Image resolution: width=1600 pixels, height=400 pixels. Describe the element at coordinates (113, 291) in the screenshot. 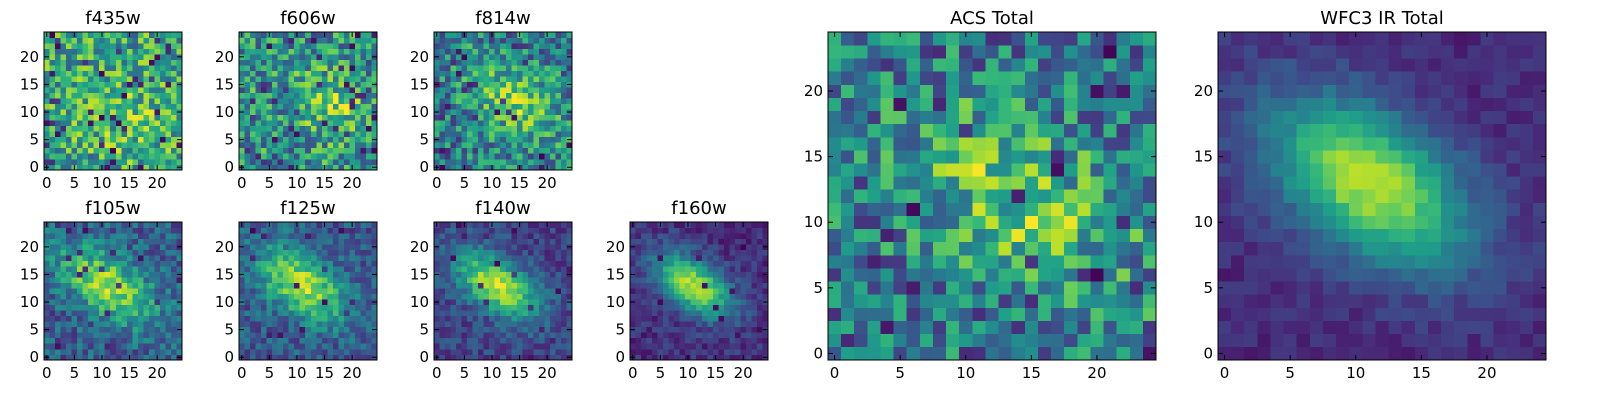

I see `axes-frame` at that location.